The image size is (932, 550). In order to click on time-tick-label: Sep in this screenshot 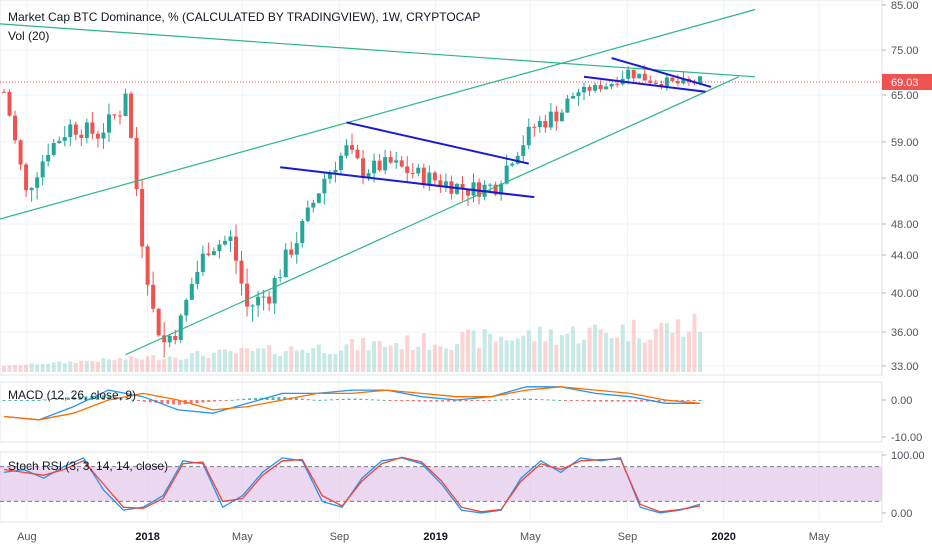, I will do `click(340, 537)`.